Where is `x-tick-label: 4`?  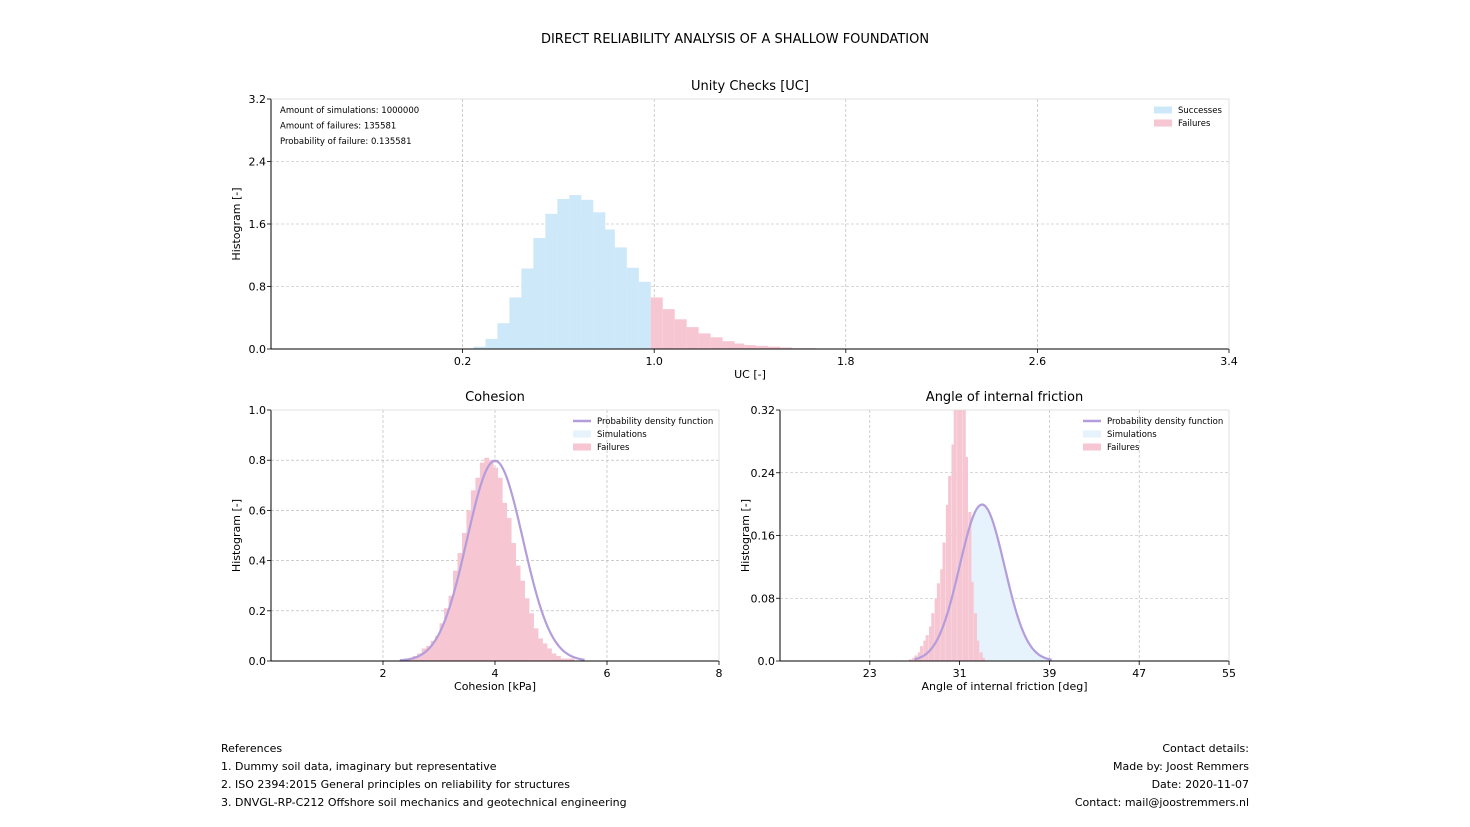 x-tick-label: 4 is located at coordinates (495, 673).